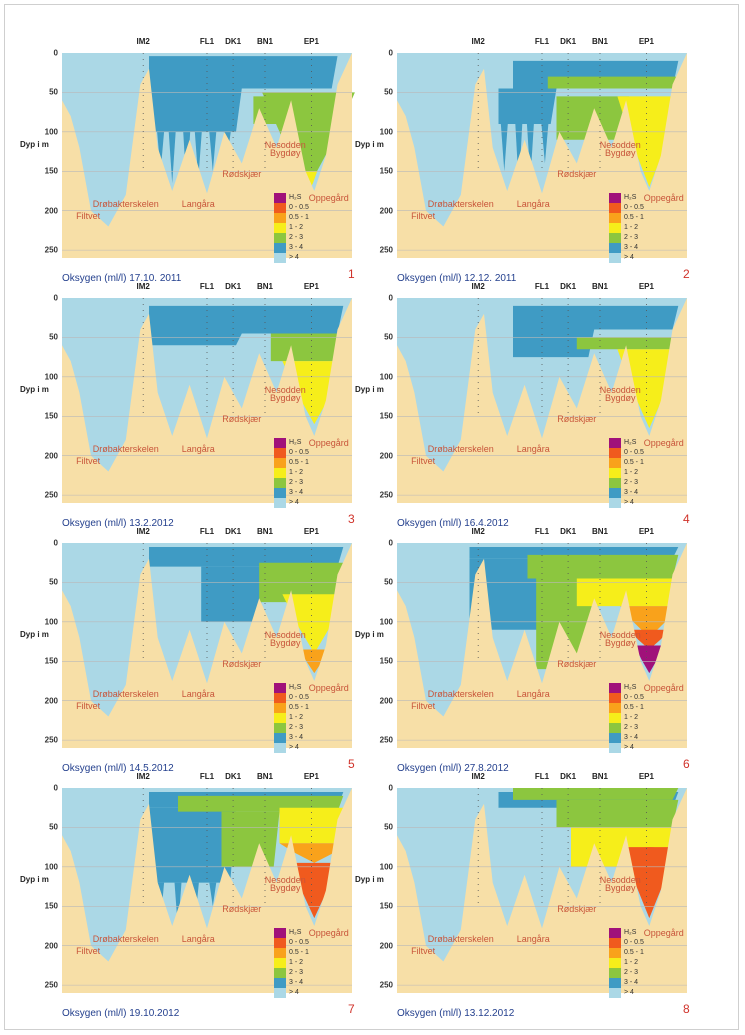 This screenshot has height=1035, width=745. I want to click on station-labels: IM2 FL1 DK1 BN1 EP1, so click(540, 288).